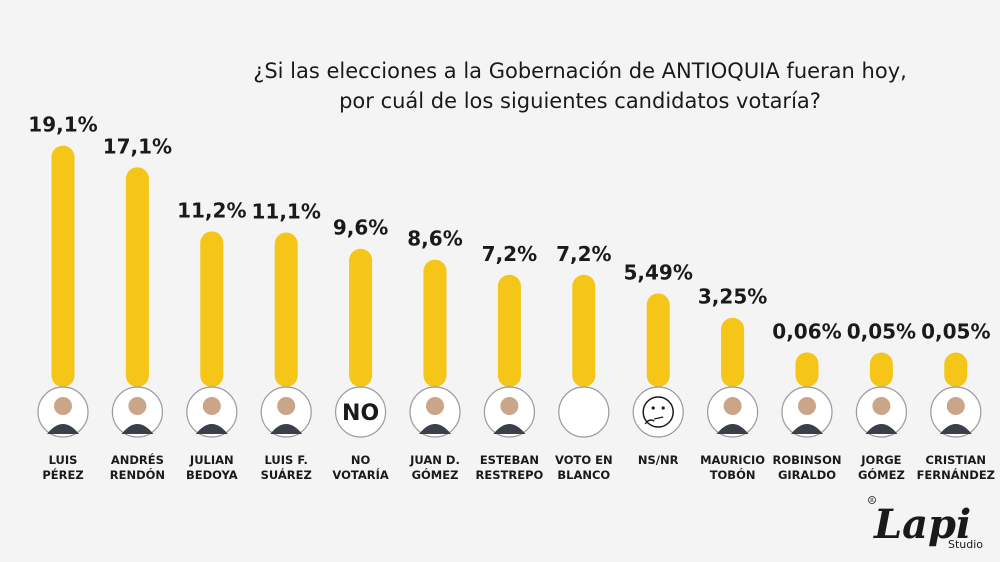 The image size is (1000, 562). I want to click on category-label-2-1: BEDOYA, so click(212, 475).